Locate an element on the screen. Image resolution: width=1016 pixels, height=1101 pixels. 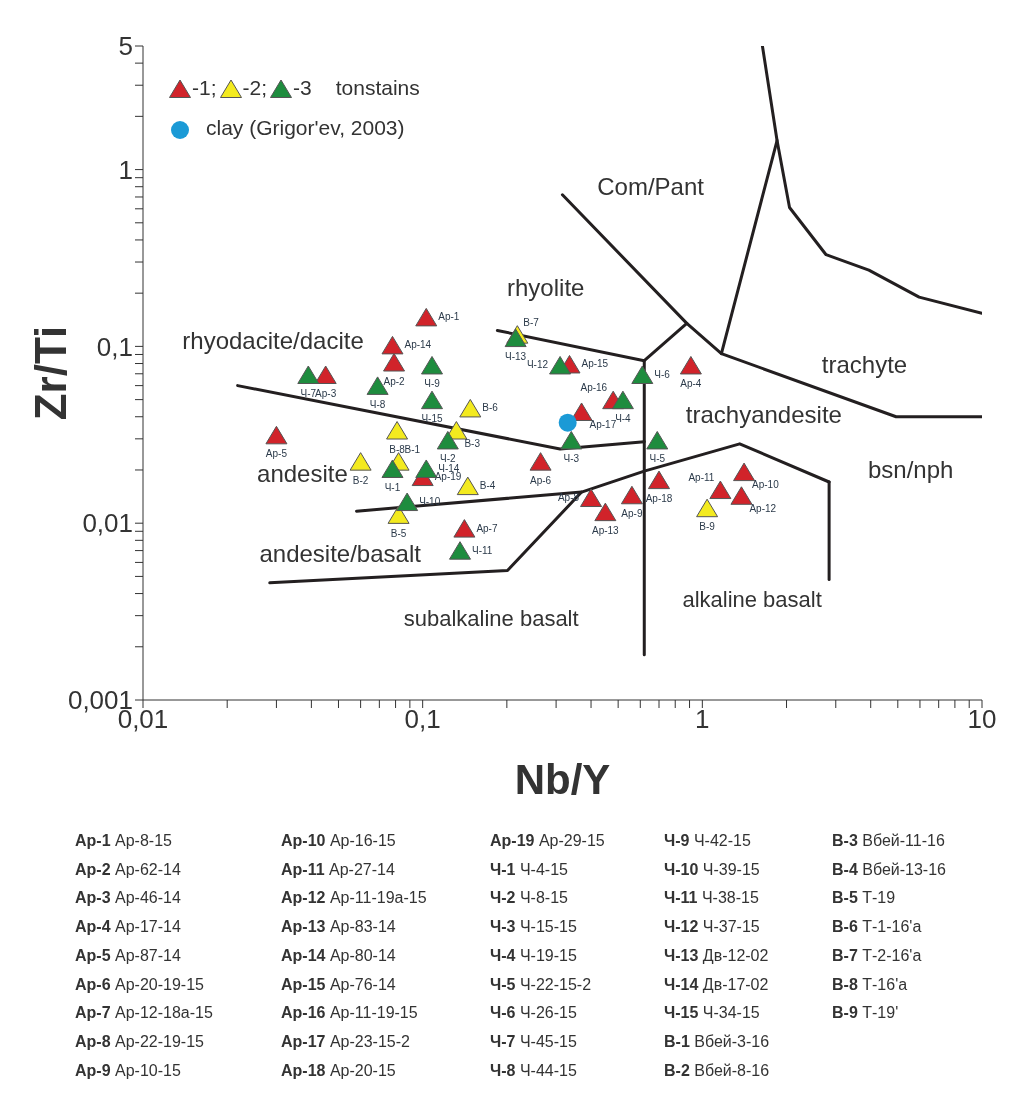
text: Ар-5 Ар-87-14 is located at coordinates (128, 955).